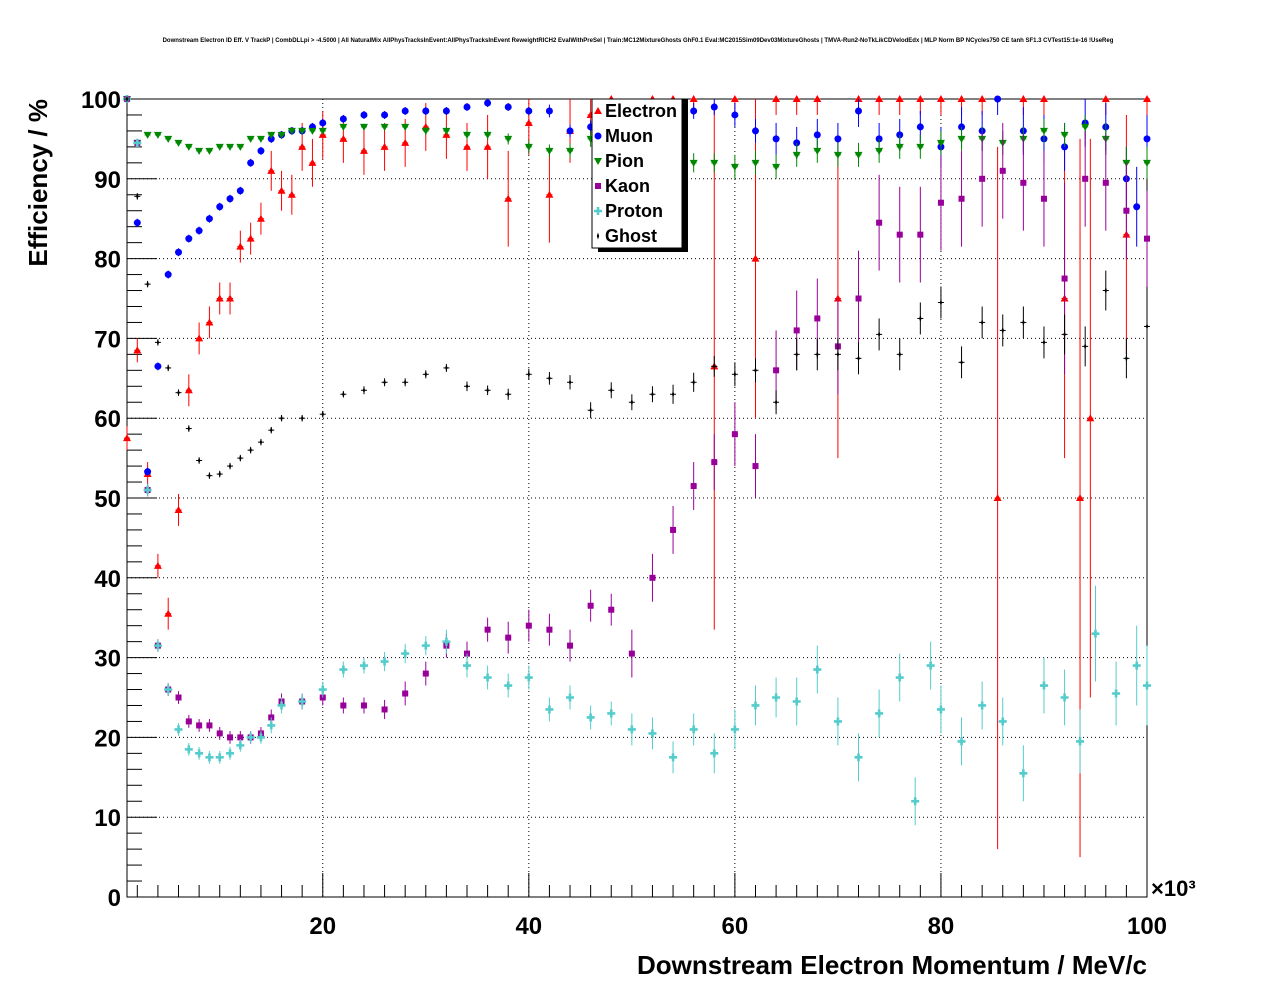 This screenshot has width=1276, height=996. What do you see at coordinates (114, 898) in the screenshot?
I see `y-tick-label: 0` at bounding box center [114, 898].